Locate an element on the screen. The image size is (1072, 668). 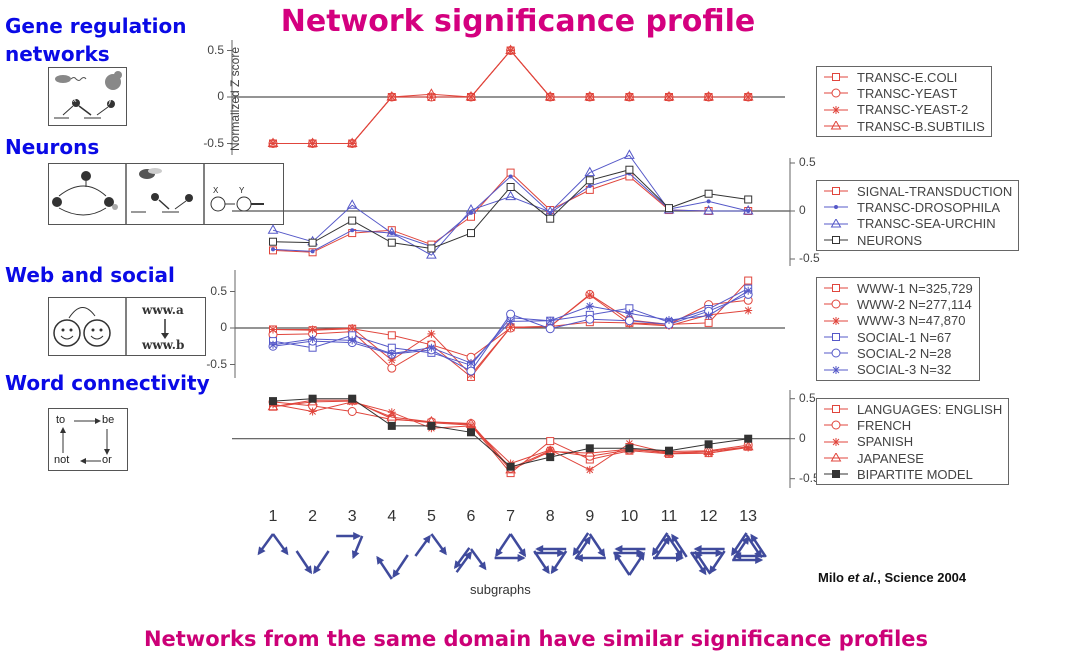
legend-item: LANGUAGES: ENGLISH is located at coordinates (912, 409).